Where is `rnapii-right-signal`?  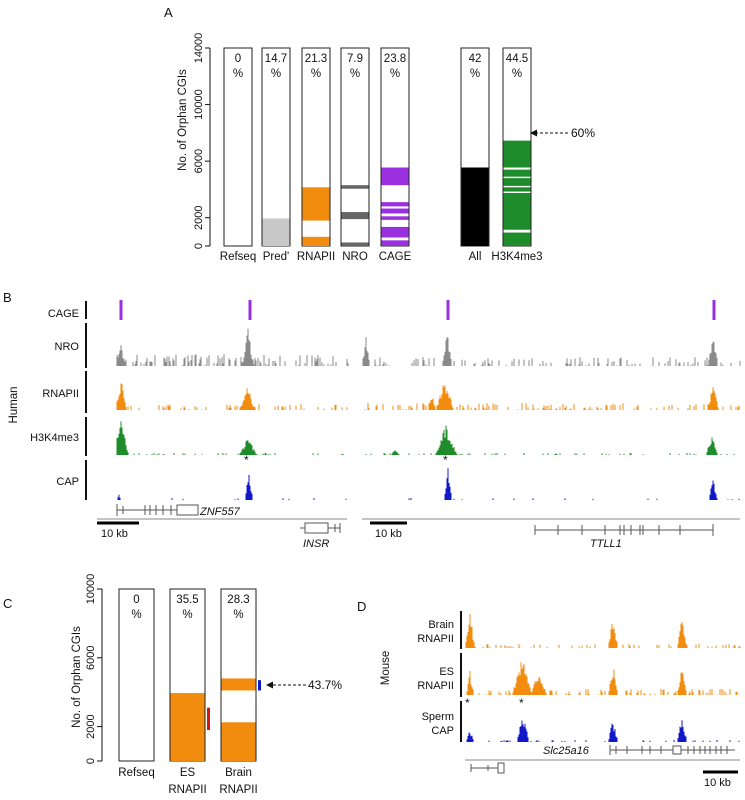 rnapii-right-signal is located at coordinates (552, 397).